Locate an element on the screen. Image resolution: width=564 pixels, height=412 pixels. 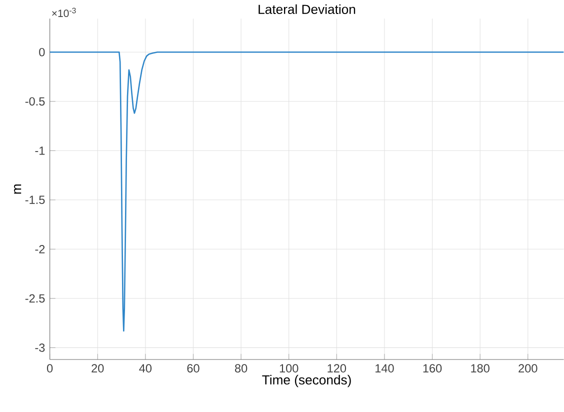
x-tick-label: 120 is located at coordinates (337, 368).